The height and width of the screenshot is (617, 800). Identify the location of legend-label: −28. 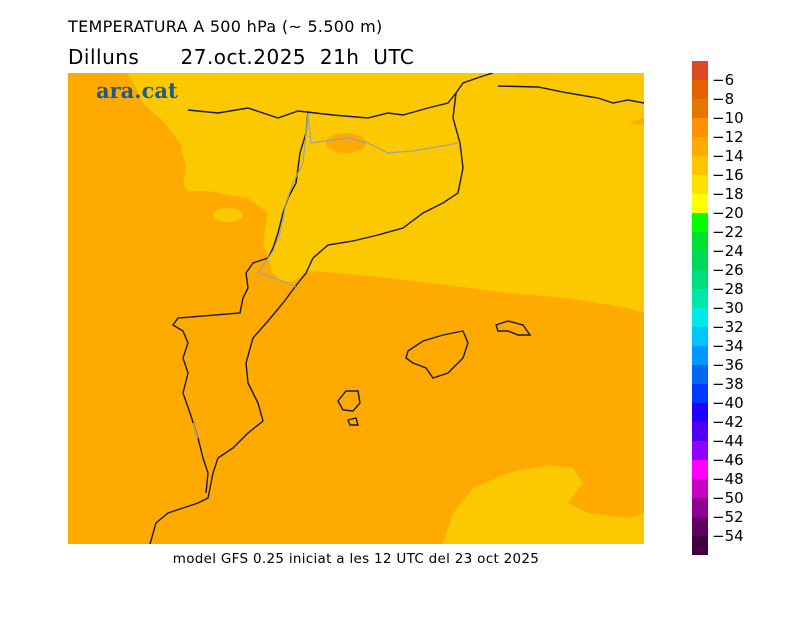
(728, 289).